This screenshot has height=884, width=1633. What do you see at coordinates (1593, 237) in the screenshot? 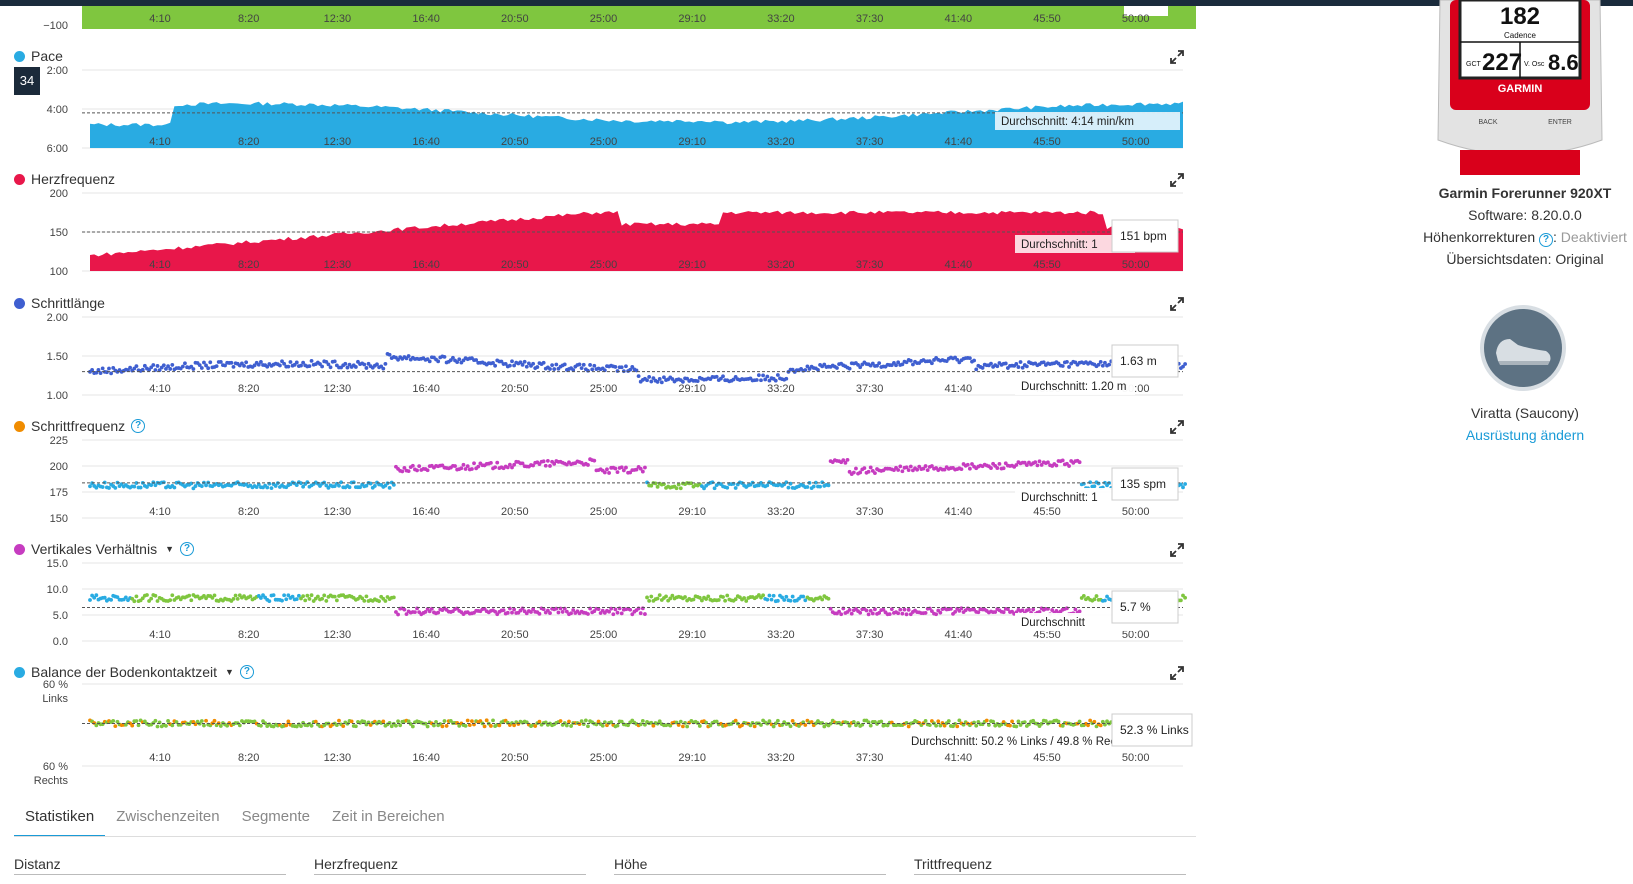
I see `elevation-correction-value: Deaktiviert` at bounding box center [1593, 237].